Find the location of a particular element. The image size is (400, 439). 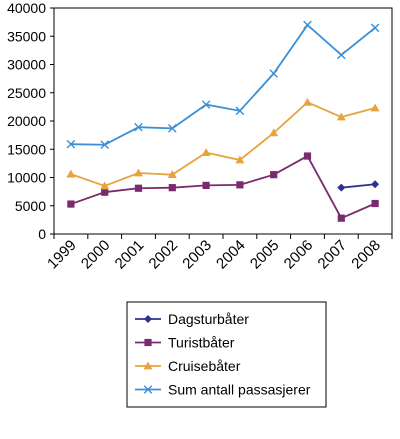

legend-entry: Sum antall passasjerer is located at coordinates (223, 390).